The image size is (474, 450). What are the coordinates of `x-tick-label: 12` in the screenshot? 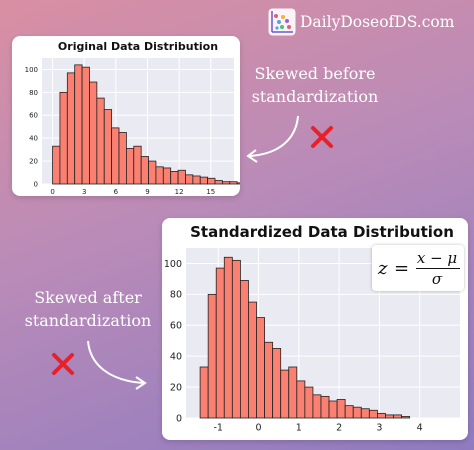 It's located at (179, 192).